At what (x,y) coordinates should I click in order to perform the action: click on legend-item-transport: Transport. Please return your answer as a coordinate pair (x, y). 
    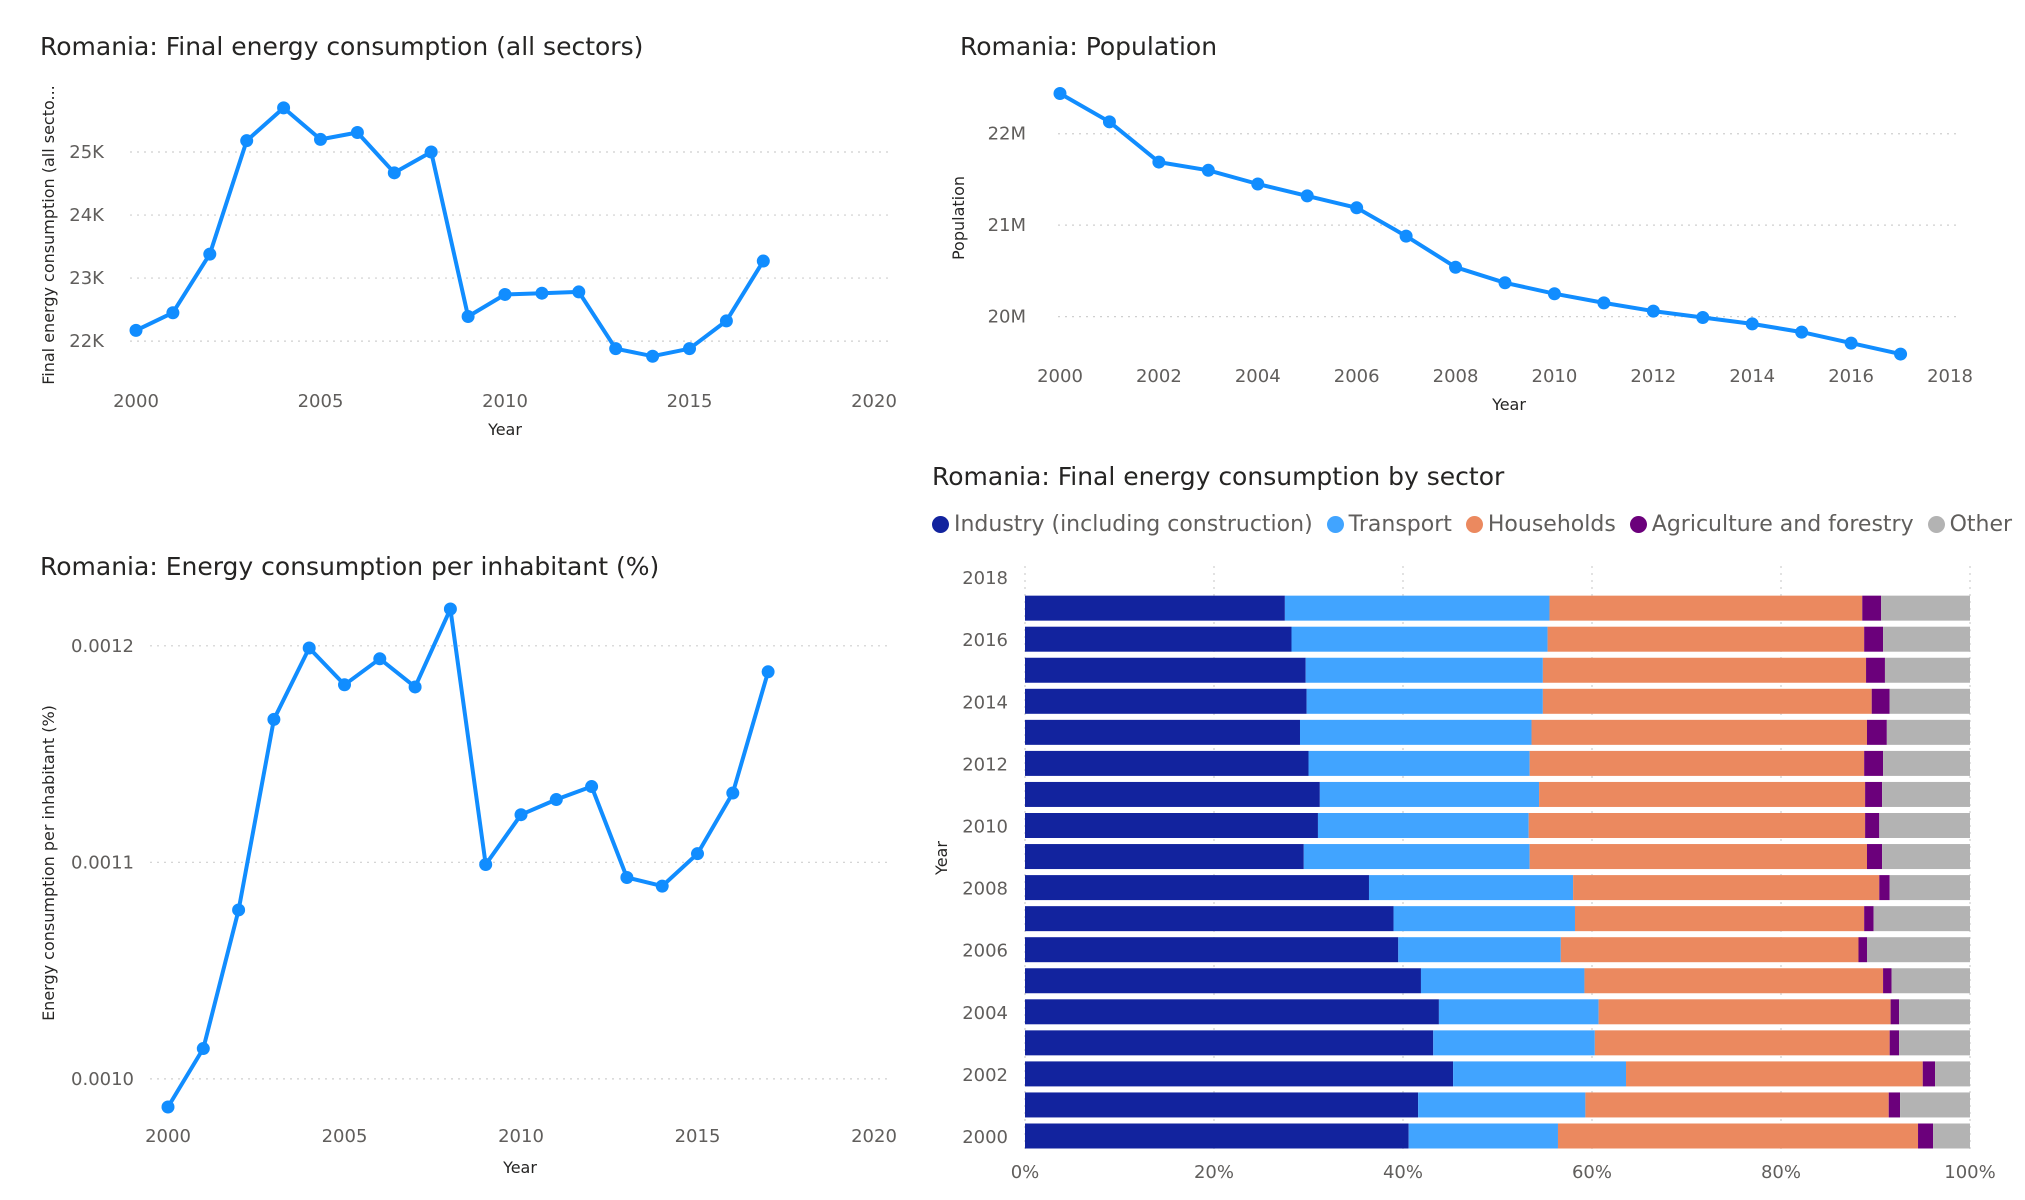
    Looking at the image, I should click on (1389, 524).